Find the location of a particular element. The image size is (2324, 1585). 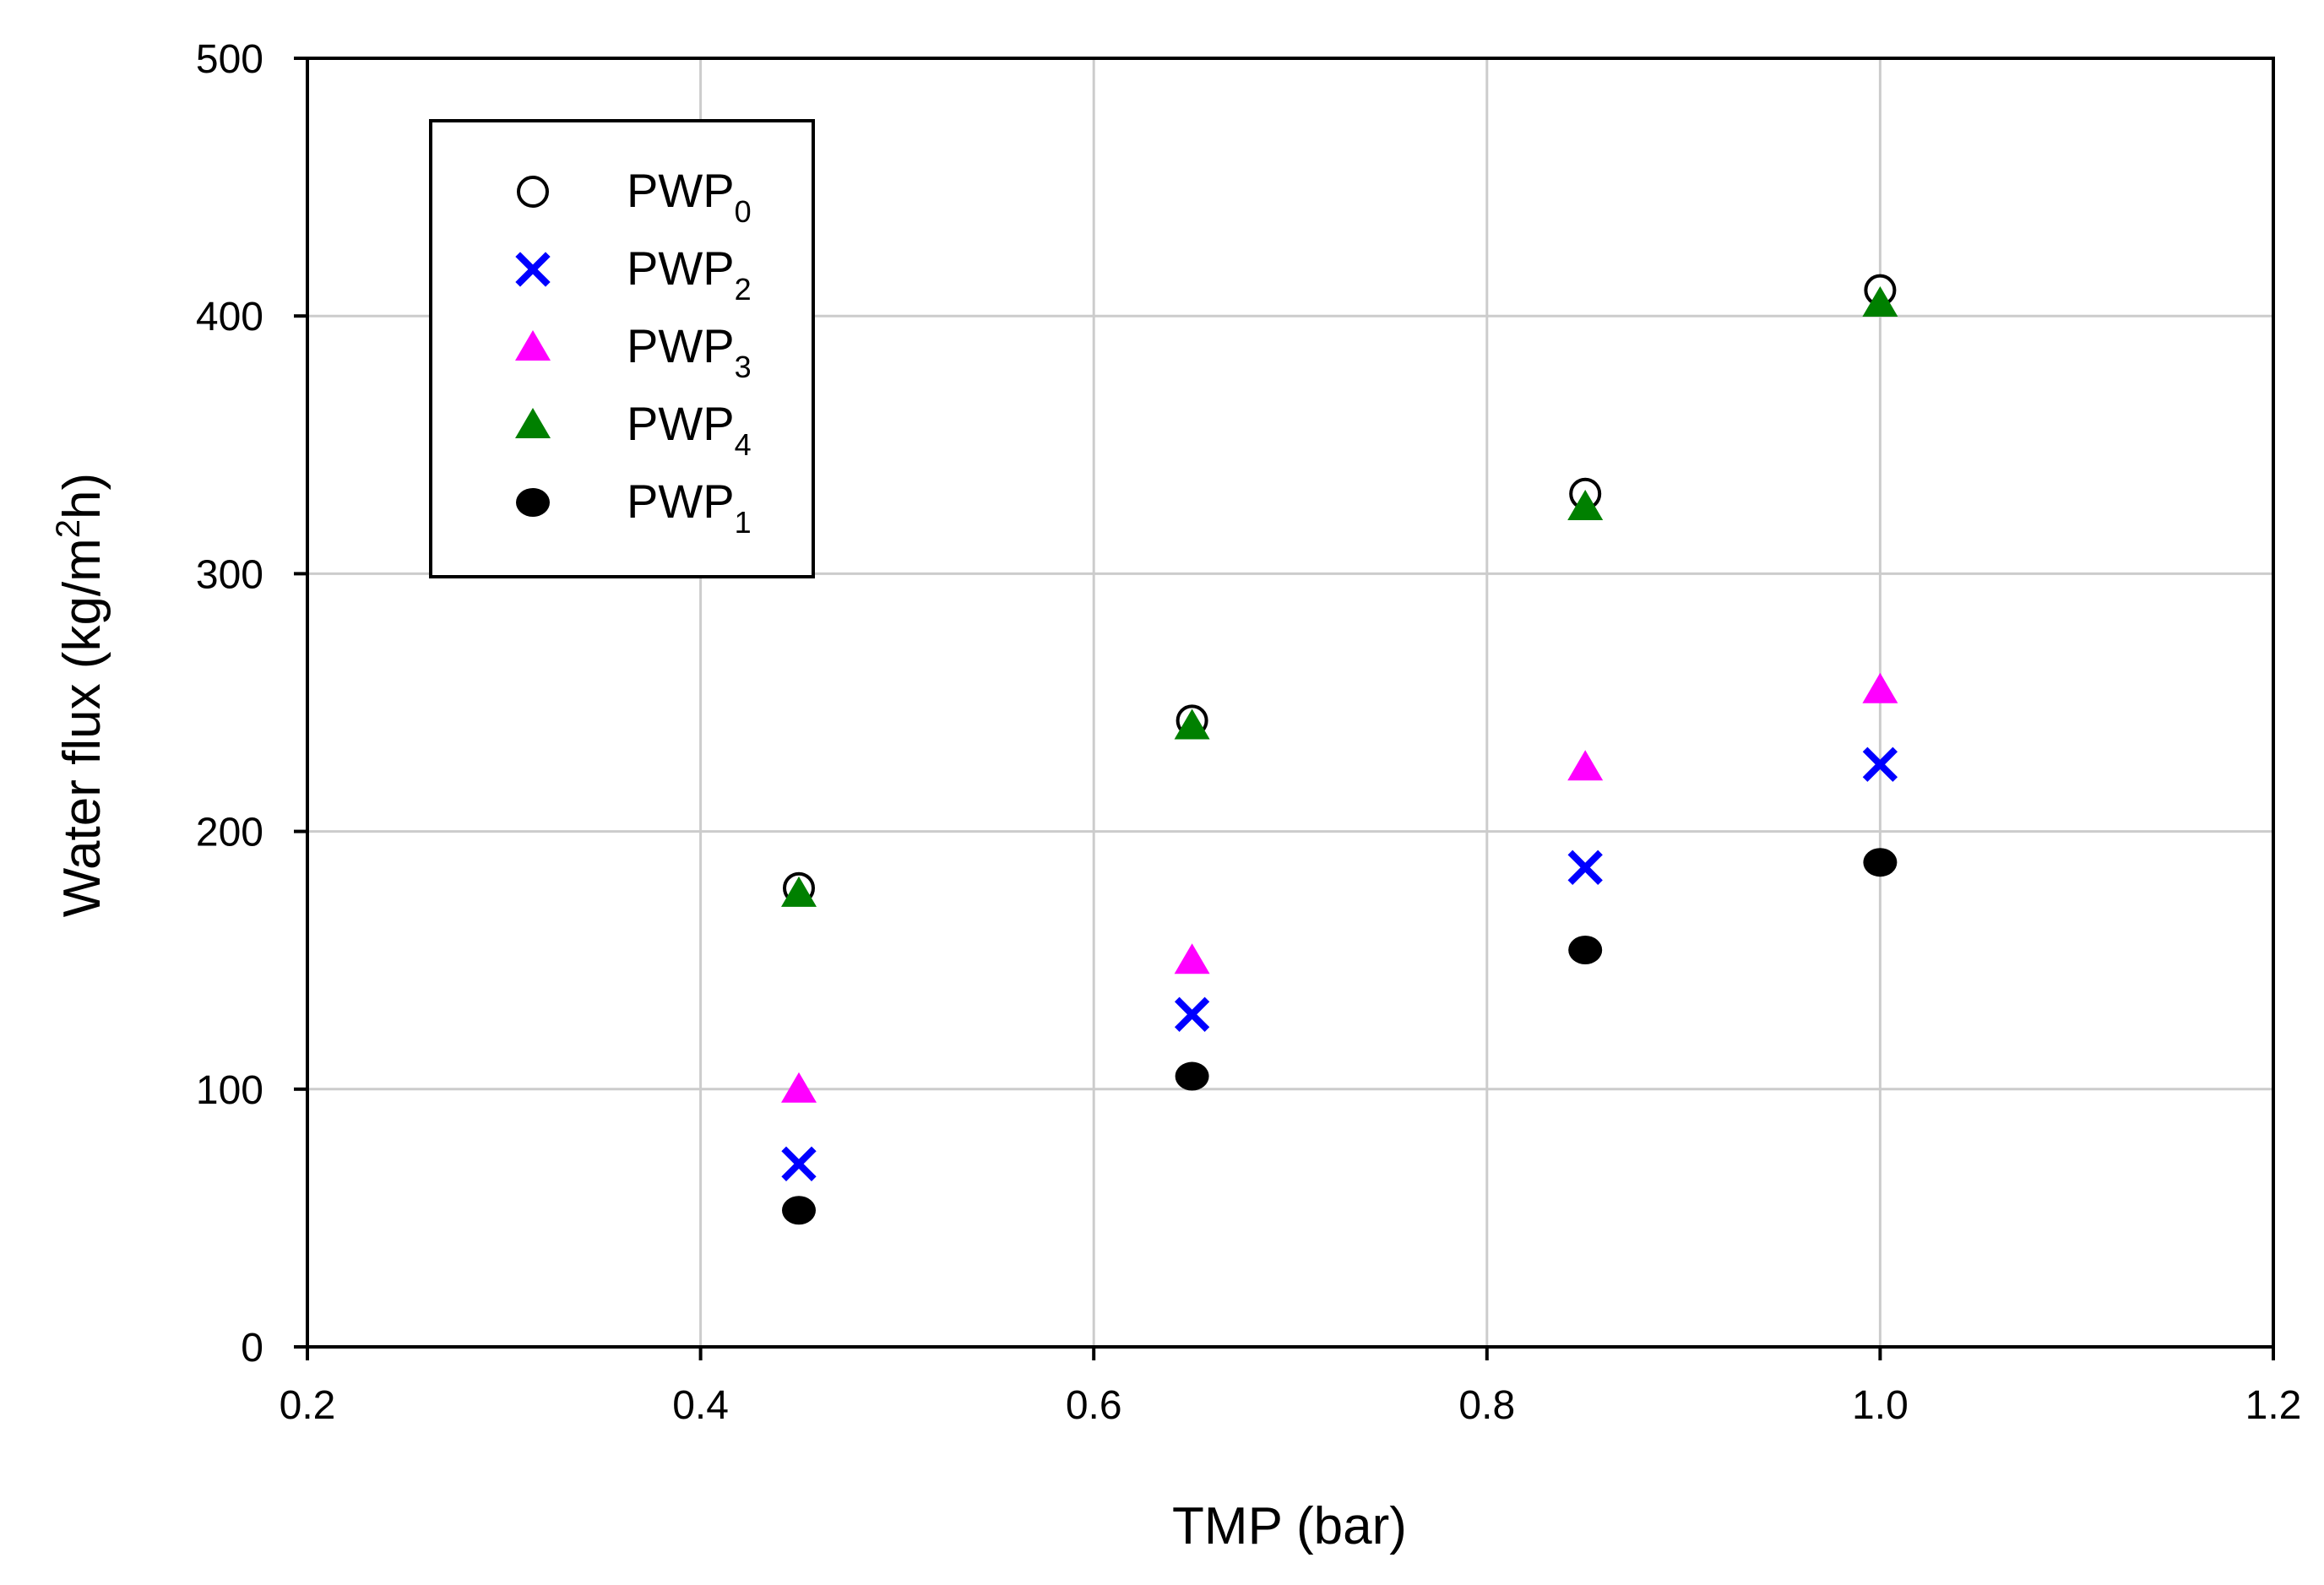

legend-item: PWP3 is located at coordinates (633, 351).